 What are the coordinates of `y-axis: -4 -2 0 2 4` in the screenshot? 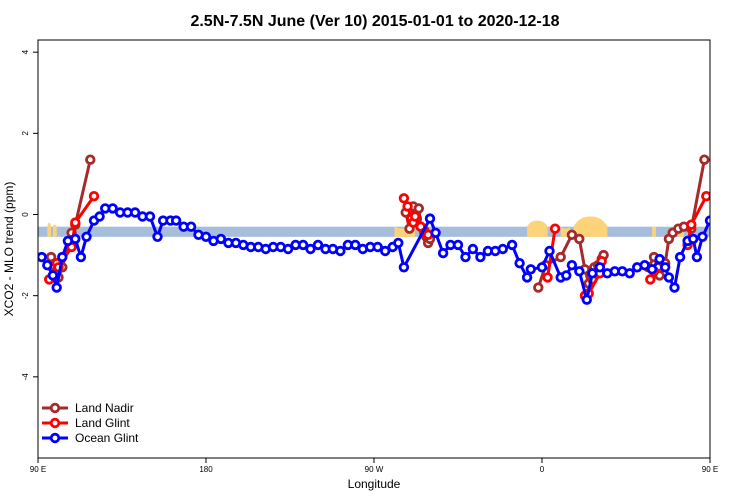 It's located at (29, 214).